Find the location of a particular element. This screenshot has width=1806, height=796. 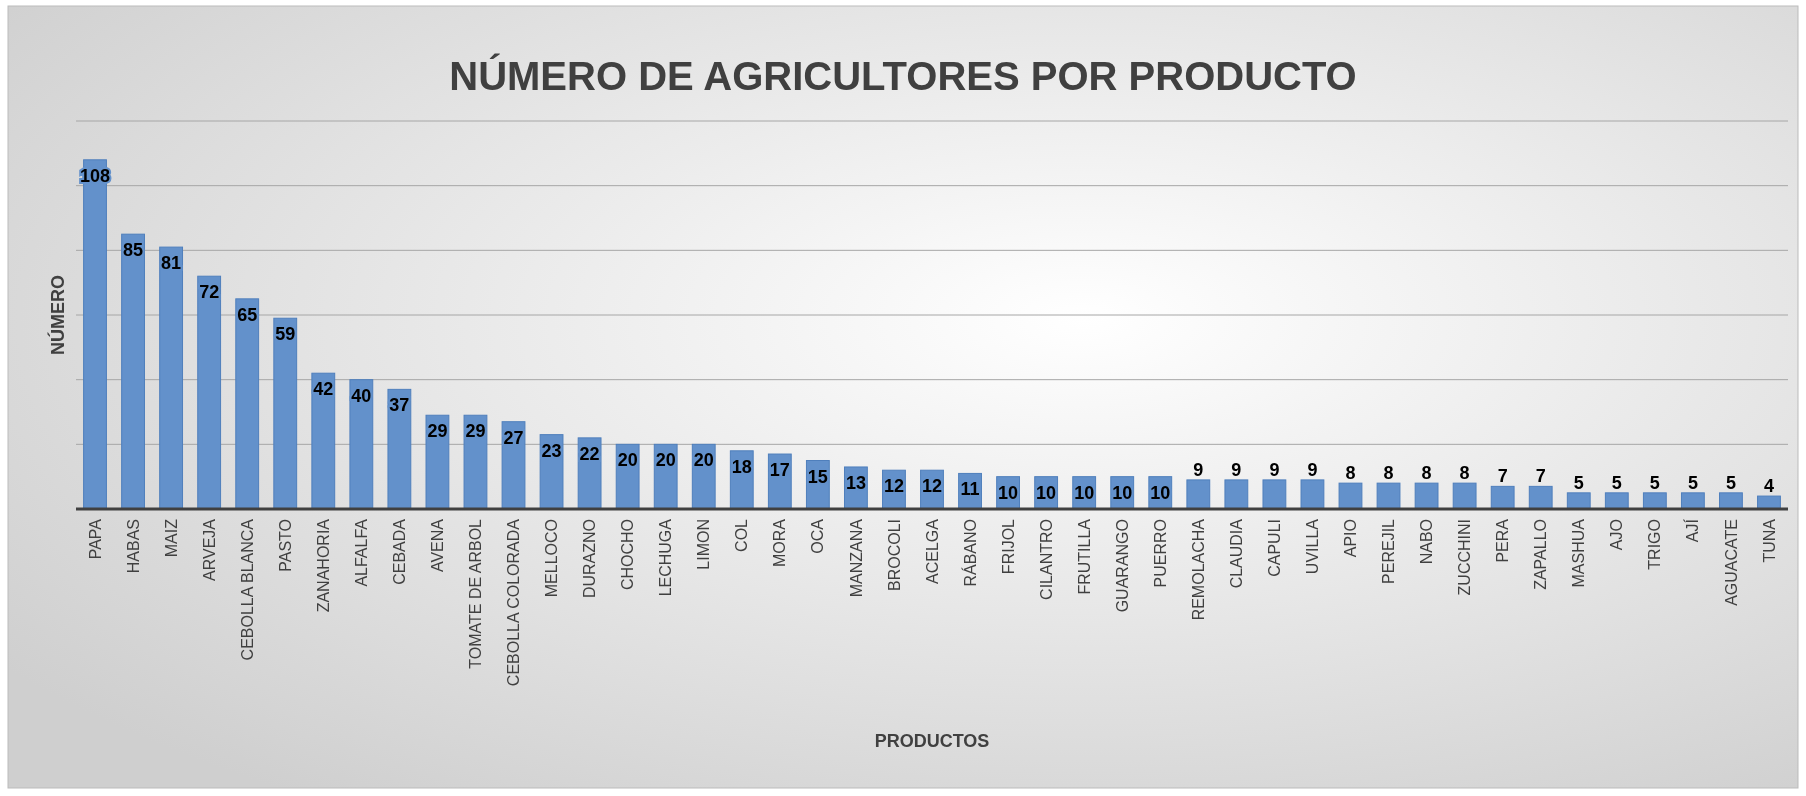

x-axis-title: PRODUCTOS is located at coordinates (932, 741).